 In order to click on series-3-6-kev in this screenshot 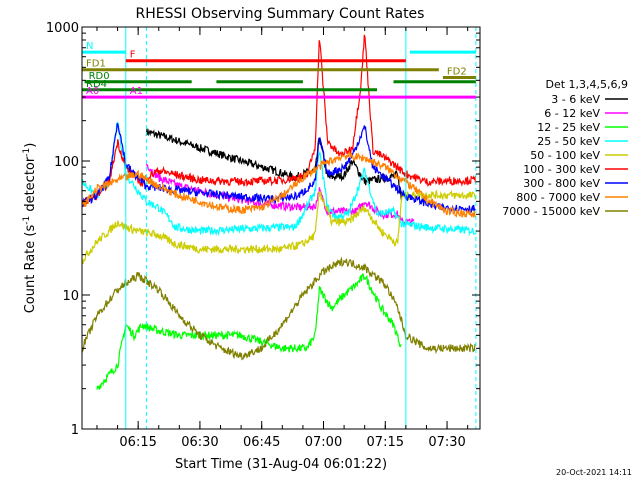, I will do `click(274, 164)`.